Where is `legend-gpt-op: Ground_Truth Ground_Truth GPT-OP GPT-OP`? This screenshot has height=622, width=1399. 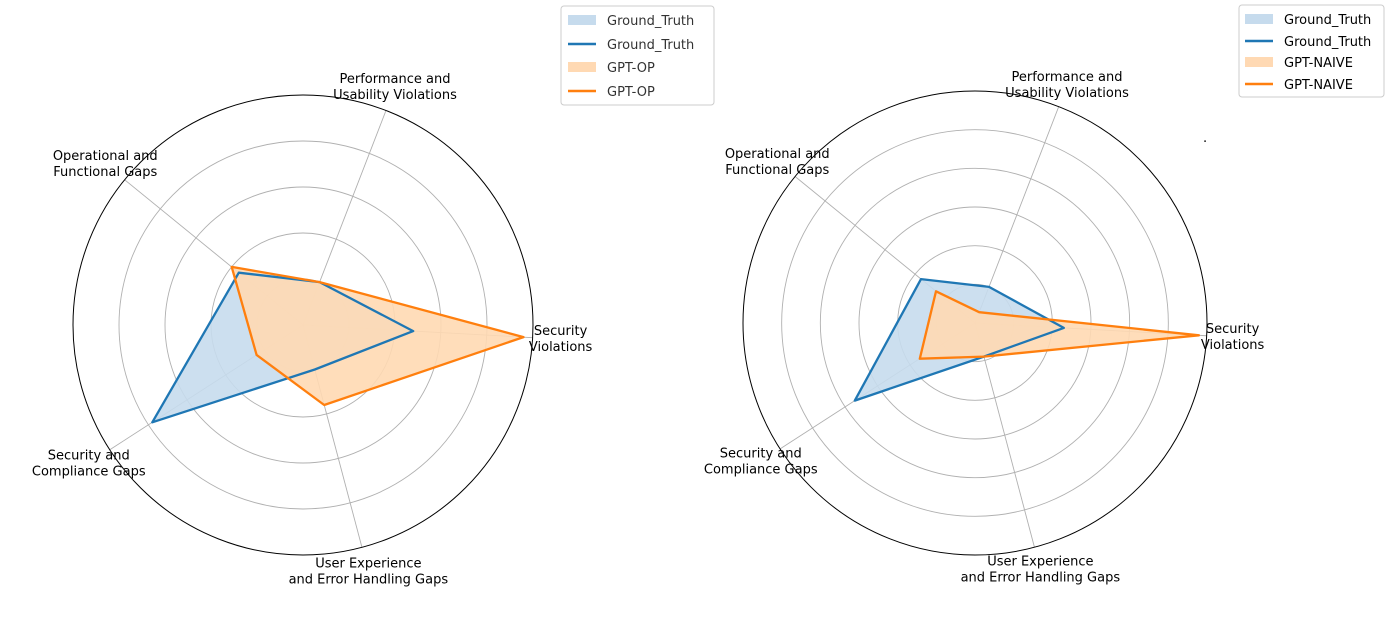 legend-gpt-op: Ground_Truth Ground_Truth GPT-OP GPT-OP is located at coordinates (637, 55).